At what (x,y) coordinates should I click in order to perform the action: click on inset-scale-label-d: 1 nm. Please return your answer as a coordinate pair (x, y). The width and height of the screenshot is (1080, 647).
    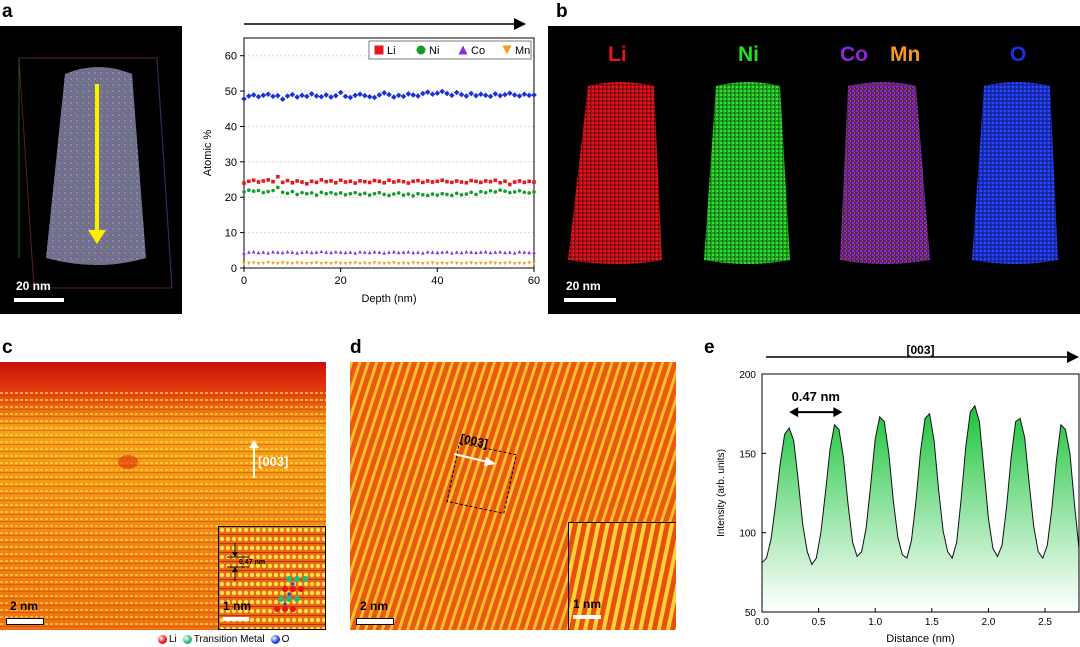
    Looking at the image, I should click on (587, 604).